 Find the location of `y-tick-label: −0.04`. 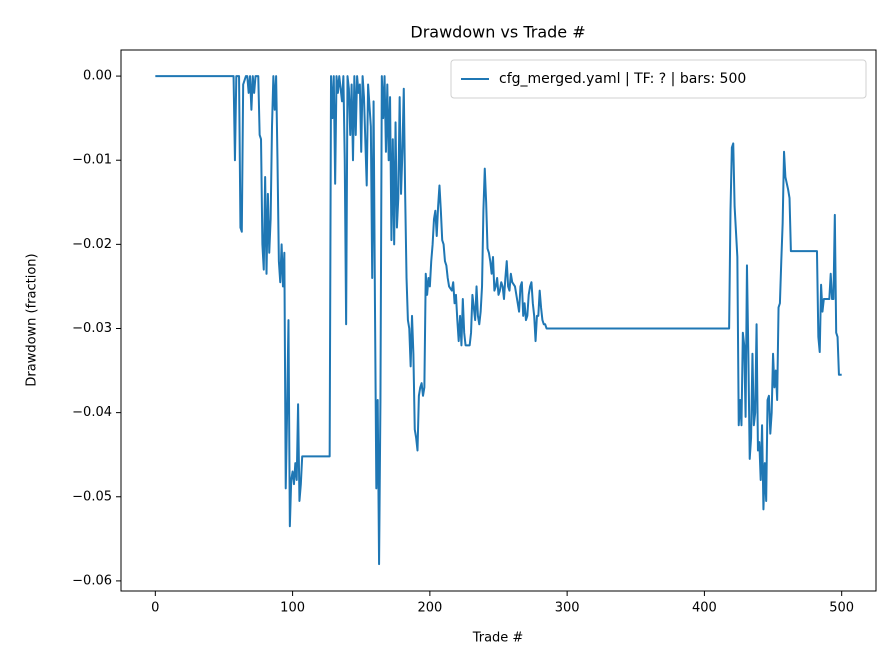

y-tick-label: −0.04 is located at coordinates (92, 412).